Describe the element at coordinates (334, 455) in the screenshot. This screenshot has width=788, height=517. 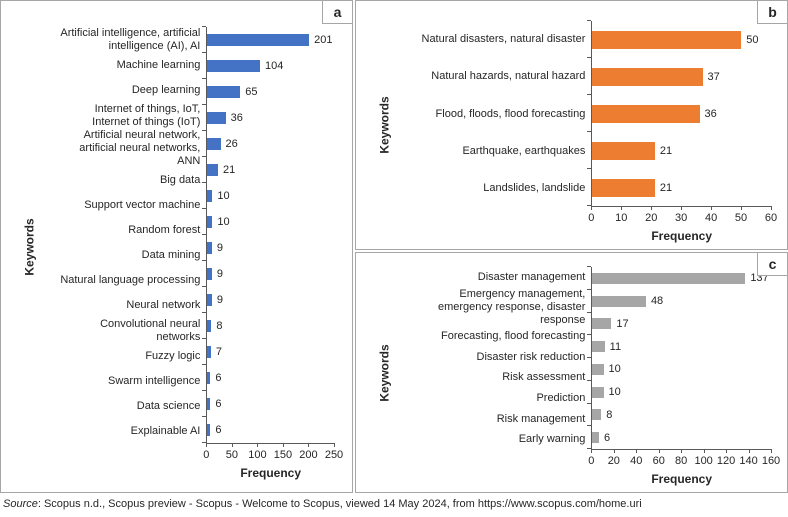
I see `x-tick-label: 250` at that location.